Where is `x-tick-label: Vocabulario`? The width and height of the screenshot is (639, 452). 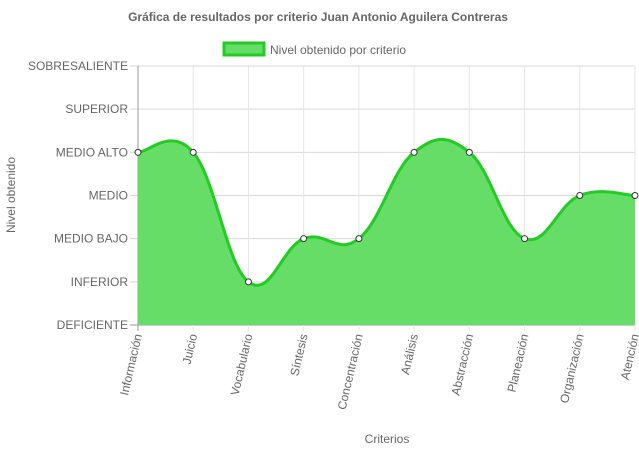
x-tick-label: Vocabulario is located at coordinates (242, 364).